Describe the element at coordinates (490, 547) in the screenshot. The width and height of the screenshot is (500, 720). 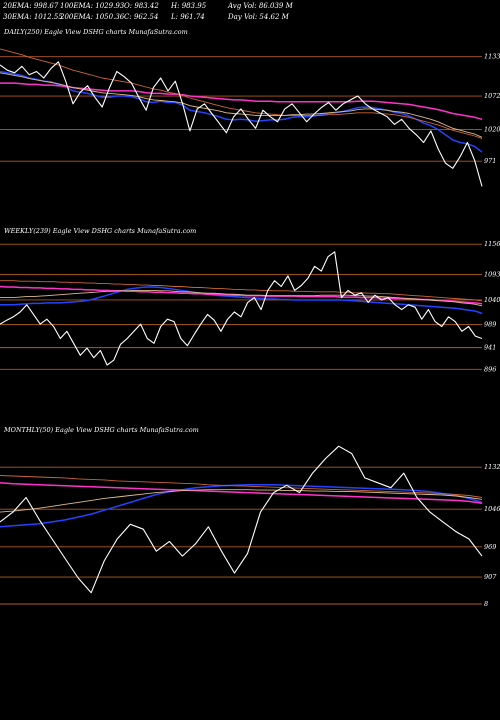
I see `monthly-level-label-2: 969` at that location.